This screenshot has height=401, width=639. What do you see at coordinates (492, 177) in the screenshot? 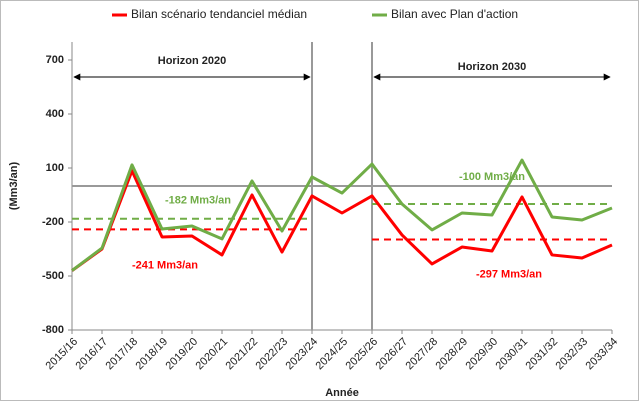
I see `average-label: -100 Mm3/an` at bounding box center [492, 177].